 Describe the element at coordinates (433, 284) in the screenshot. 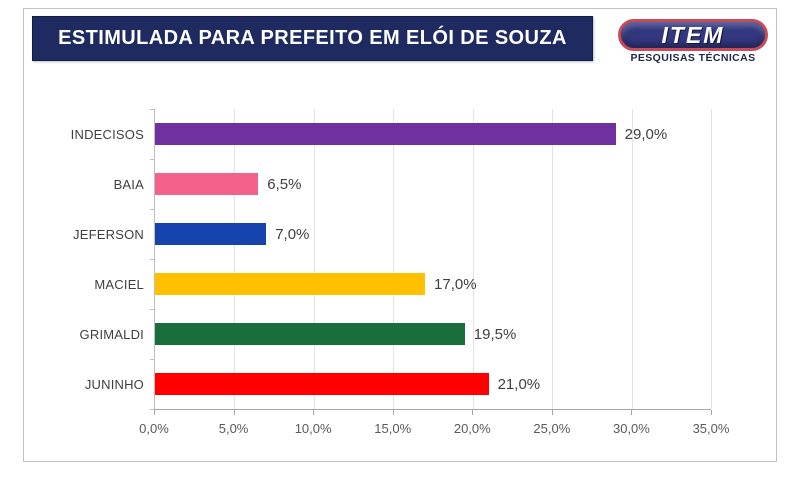

I see `bar-row: 17,0%` at that location.